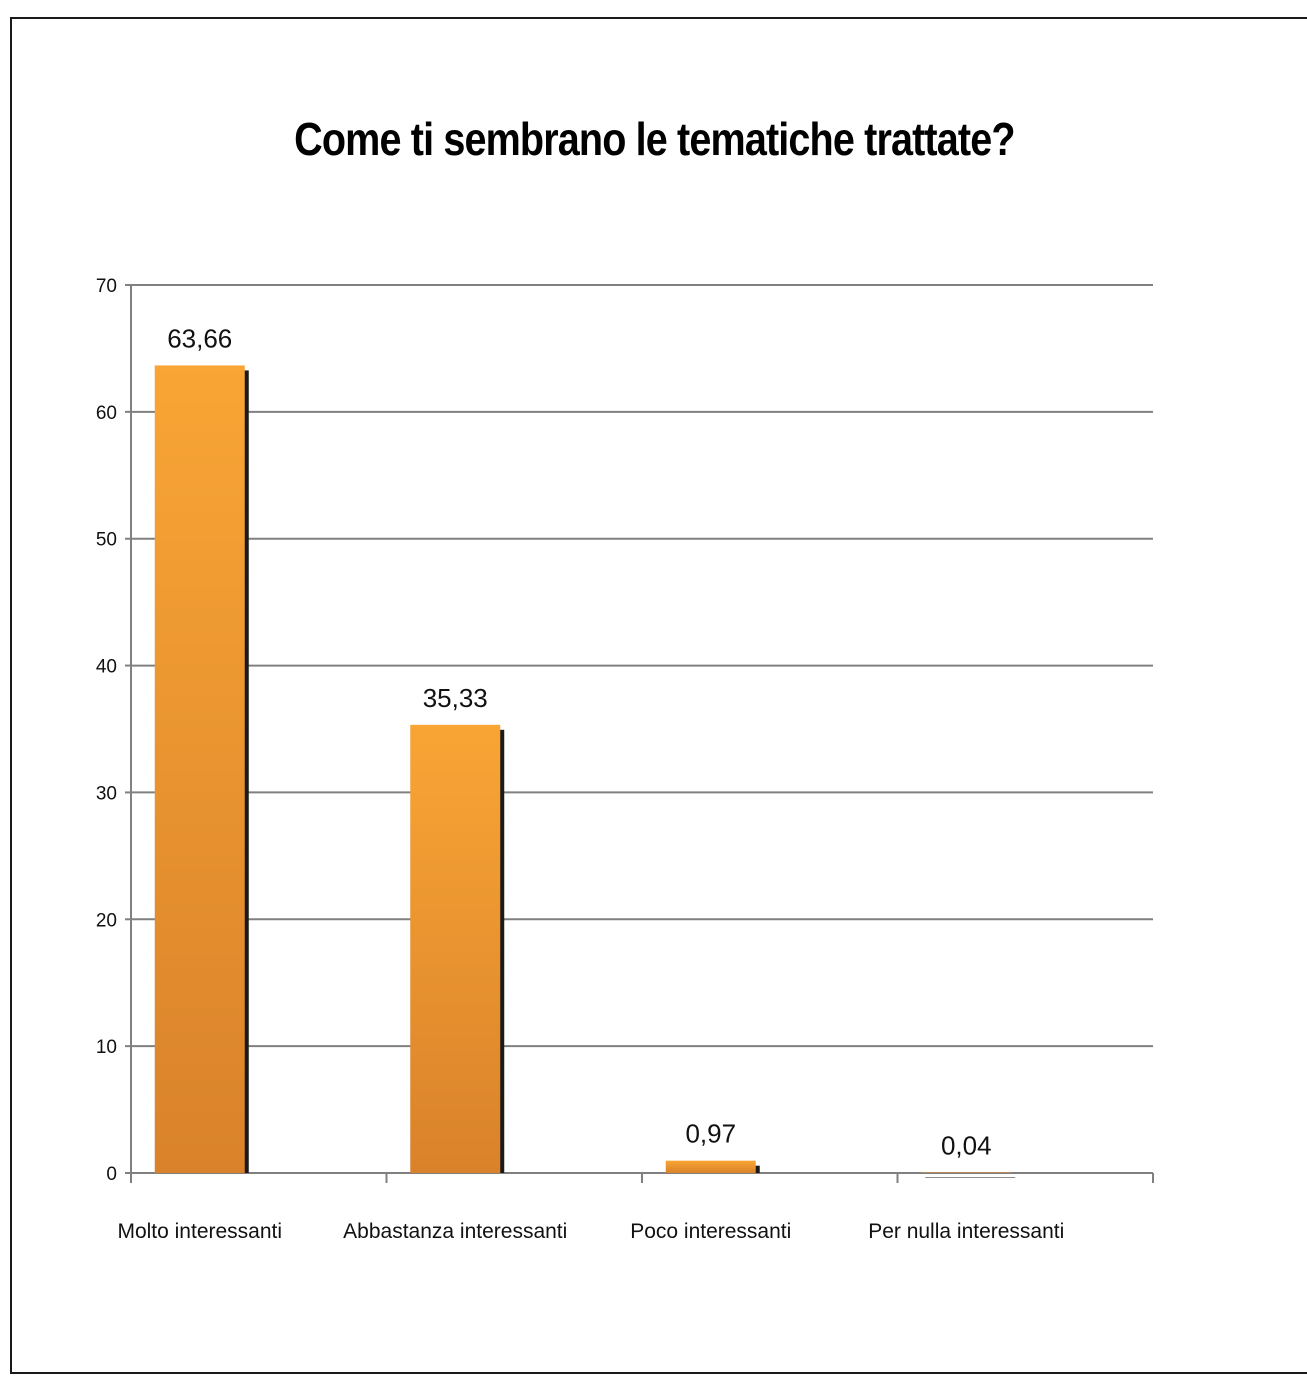  I want to click on data-label: 63,66, so click(199, 338).